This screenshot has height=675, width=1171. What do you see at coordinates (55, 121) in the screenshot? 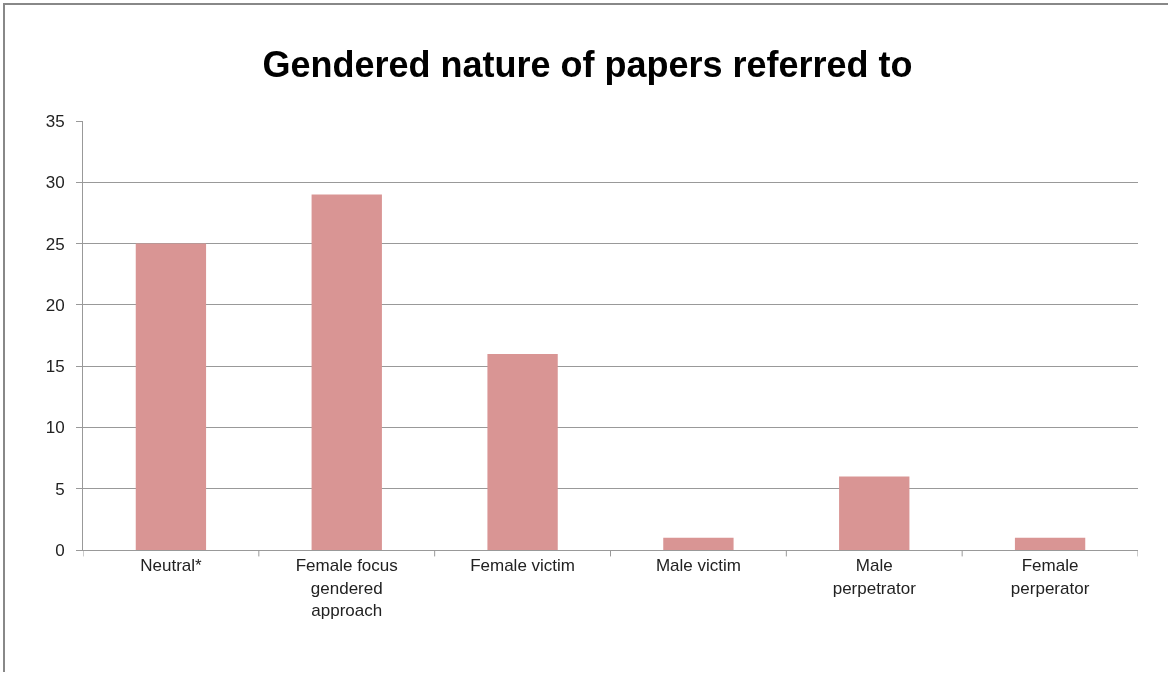
I see `y-tick-label: 35` at bounding box center [55, 121].